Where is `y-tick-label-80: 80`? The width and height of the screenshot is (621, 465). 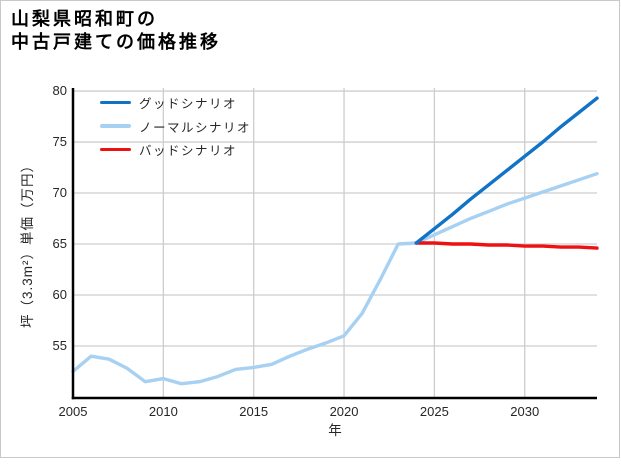
y-tick-label-80: 80 is located at coordinates (59, 91).